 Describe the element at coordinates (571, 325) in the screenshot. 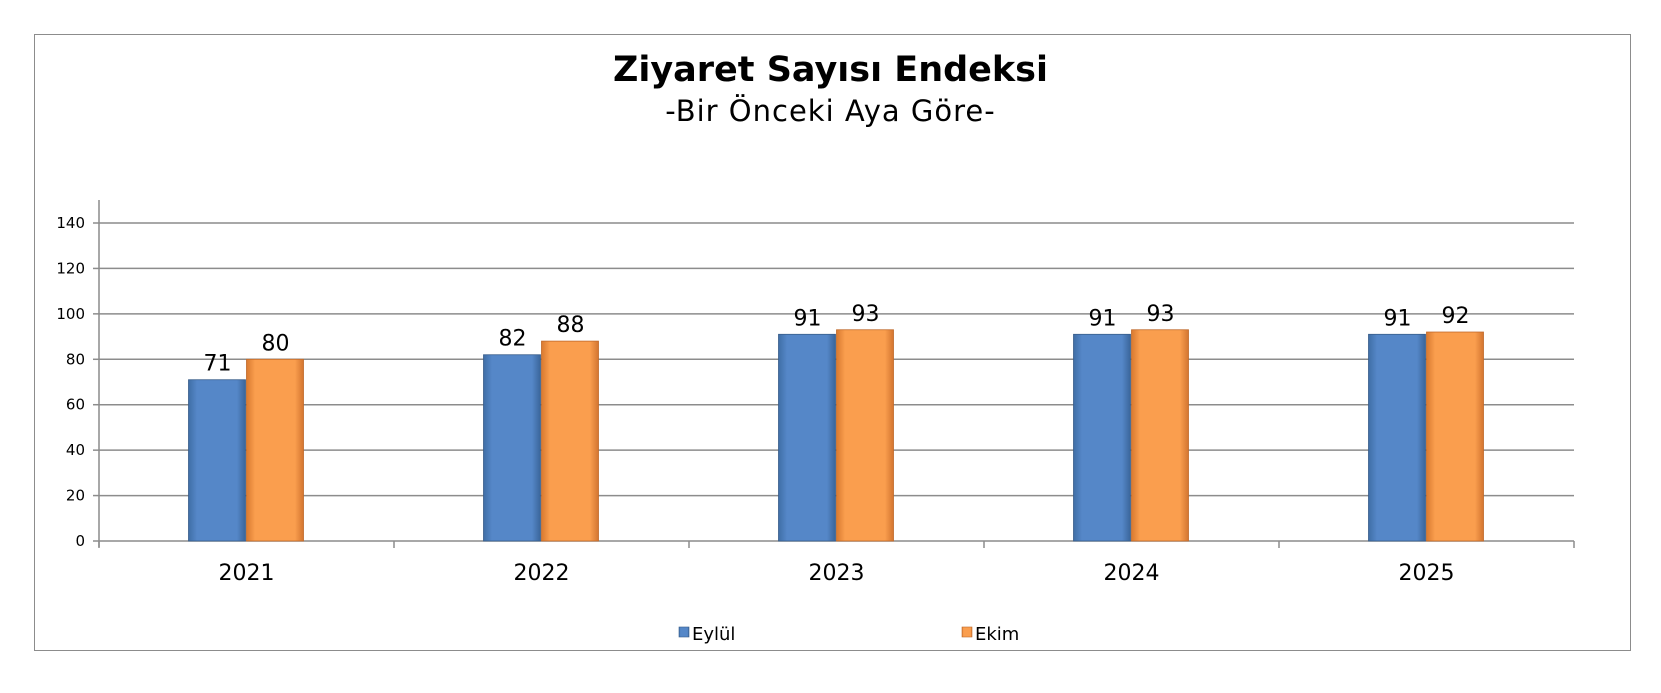

I see `data-label: 88` at that location.